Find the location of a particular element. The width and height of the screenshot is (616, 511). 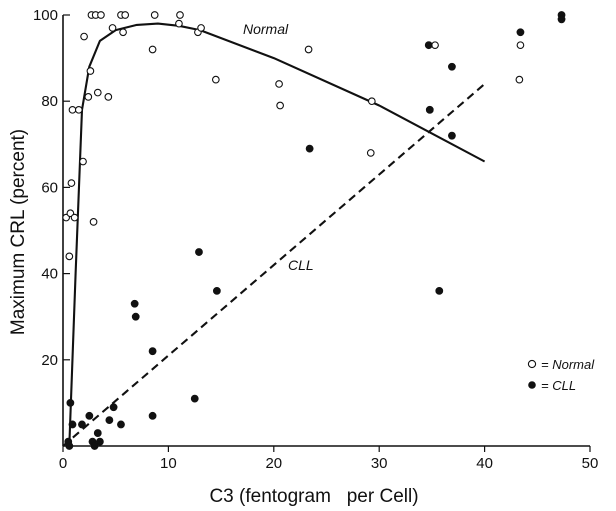

annotation-normal: Normal is located at coordinates (266, 29).